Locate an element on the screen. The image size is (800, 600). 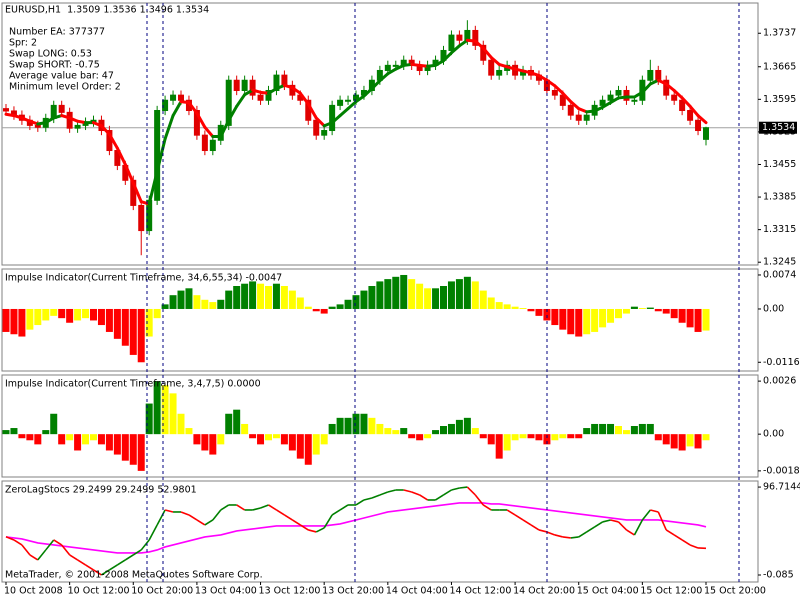
y-tick-label: 1.3737 is located at coordinates (779, 33).